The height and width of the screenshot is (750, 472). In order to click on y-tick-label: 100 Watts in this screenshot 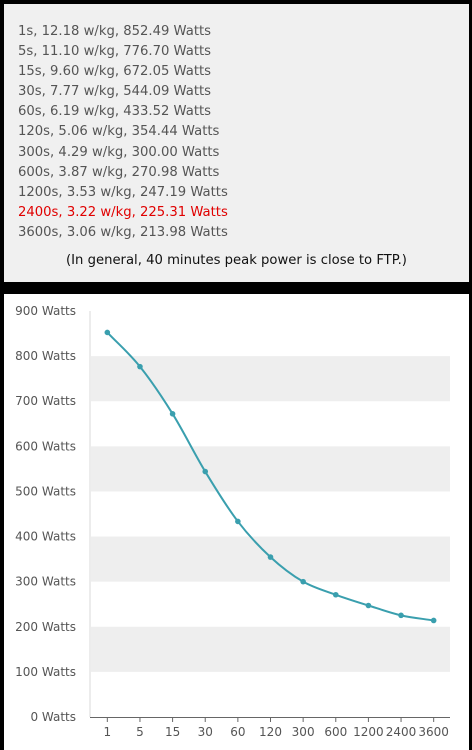, I will do `click(45, 672)`.